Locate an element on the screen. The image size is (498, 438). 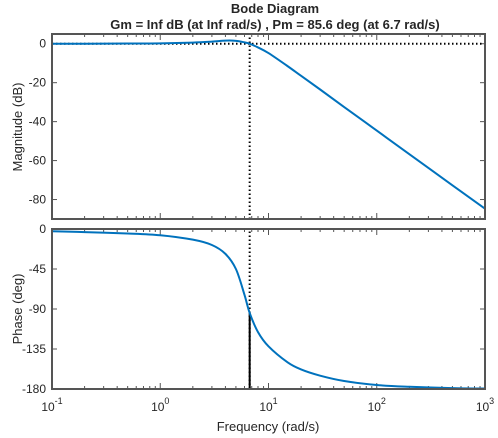
x-tick-label-exponent: 0 is located at coordinates (166, 401).